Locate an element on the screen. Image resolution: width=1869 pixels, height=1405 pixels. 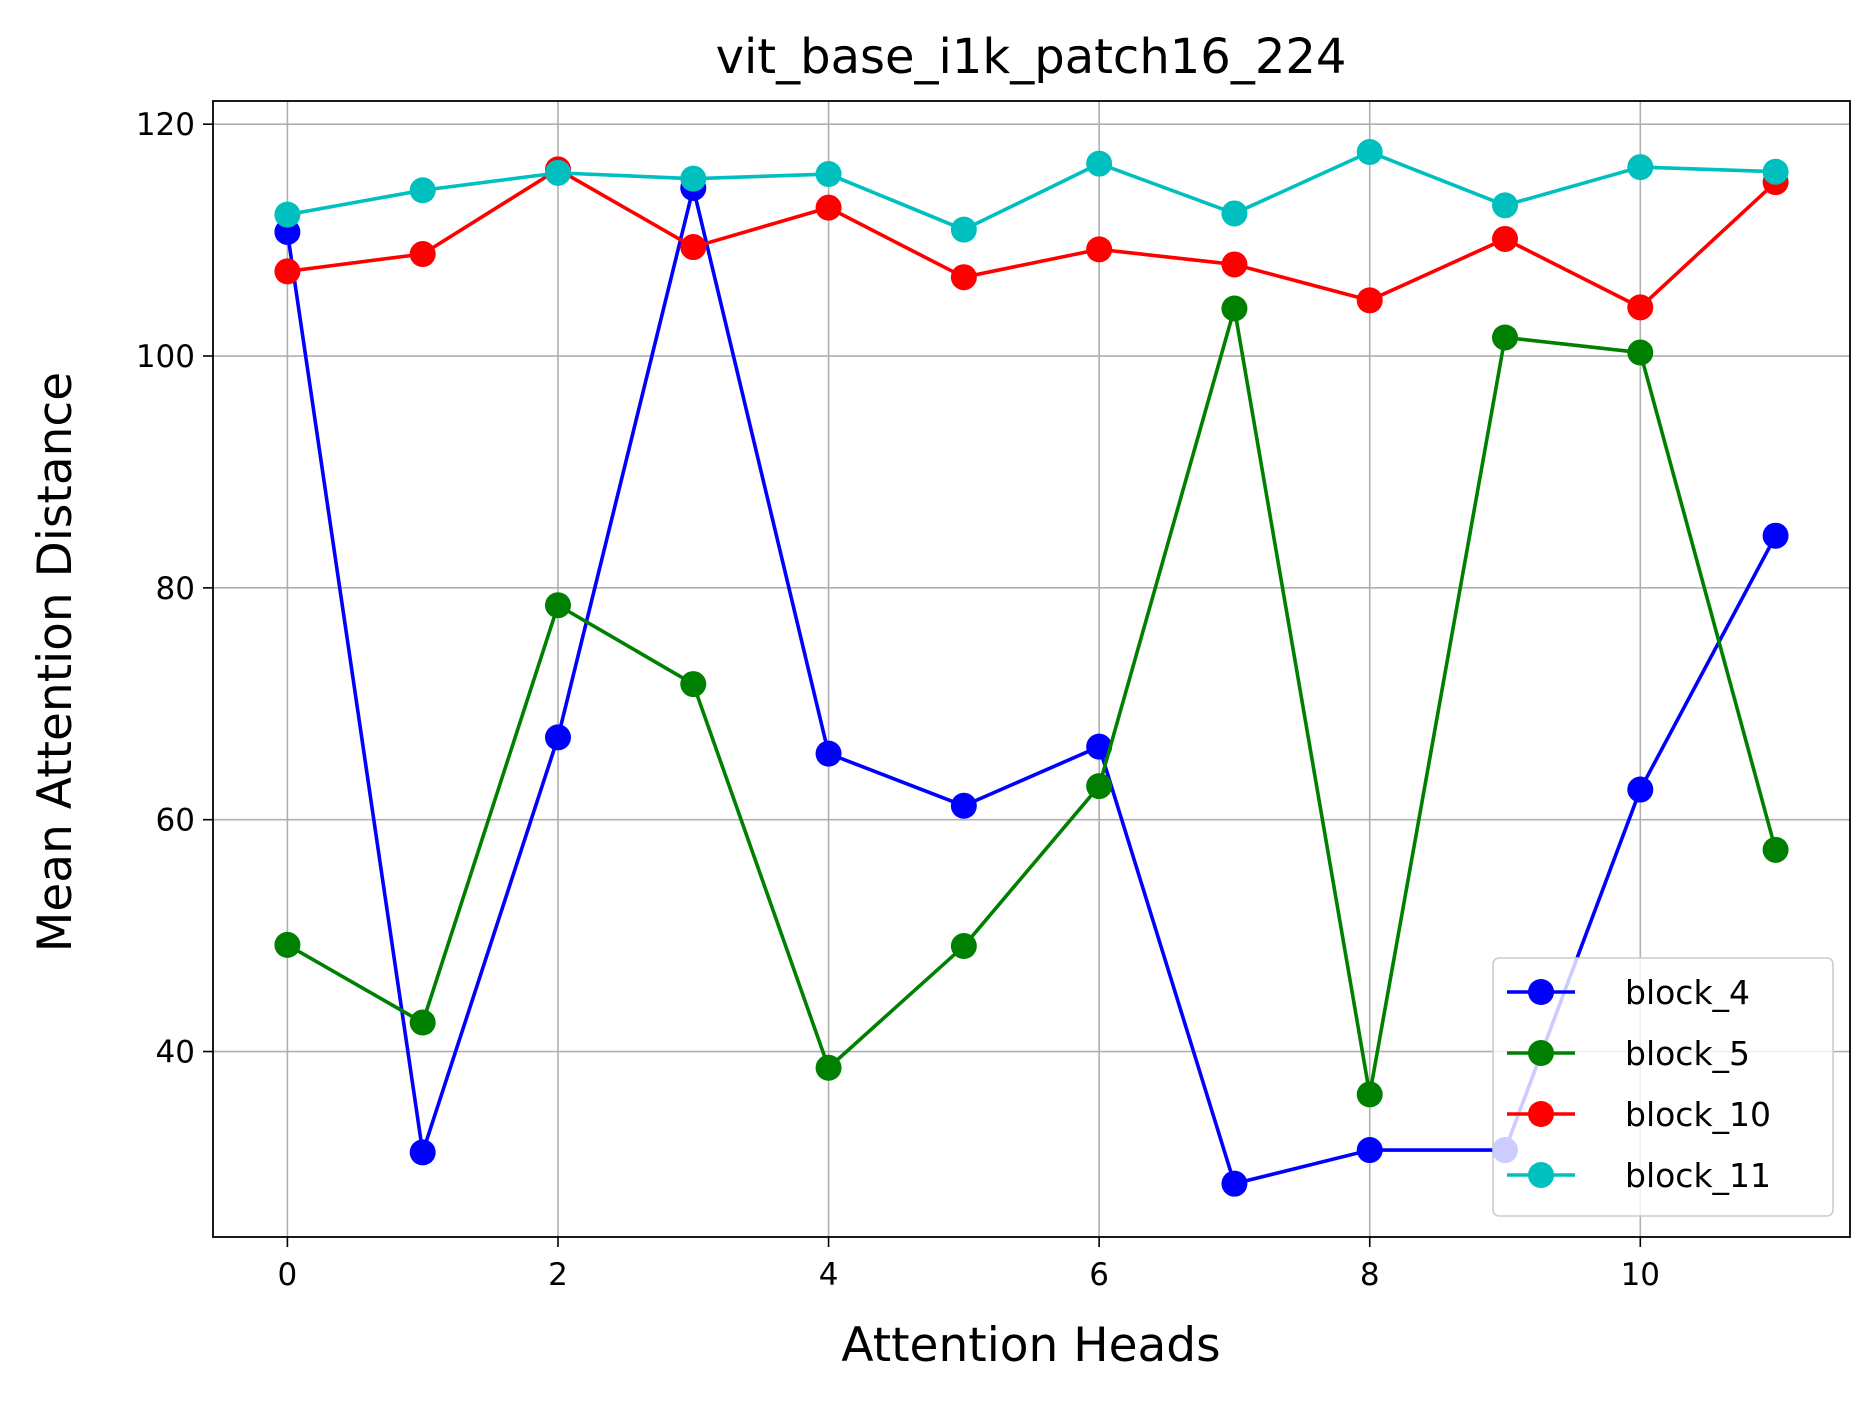
legend: block_4 block_5 block_10 block_11 is located at coordinates (1663, 1087).